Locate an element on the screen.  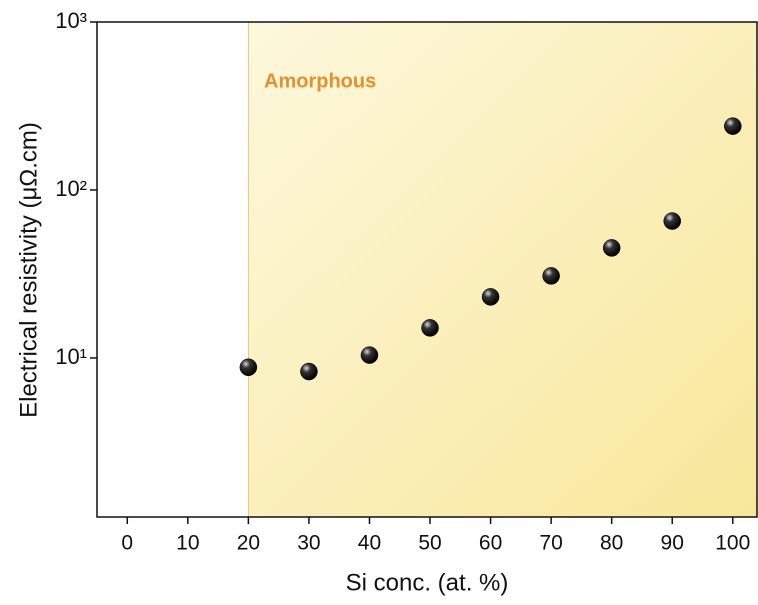
y-tick-label: 10¹ is located at coordinates (71, 356).